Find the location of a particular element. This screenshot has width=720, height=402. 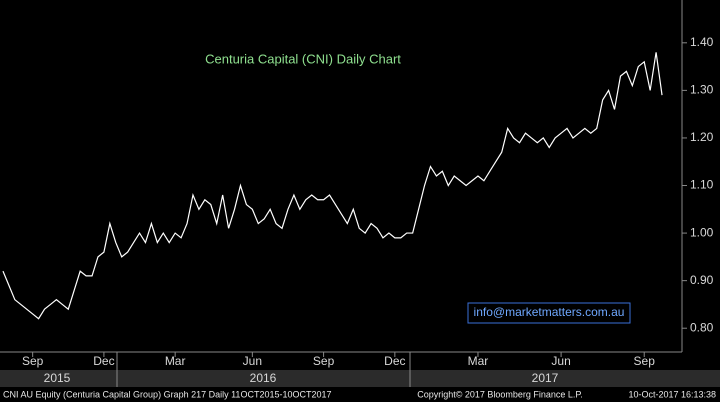

y-tick-label: 1.30 is located at coordinates (702, 90).